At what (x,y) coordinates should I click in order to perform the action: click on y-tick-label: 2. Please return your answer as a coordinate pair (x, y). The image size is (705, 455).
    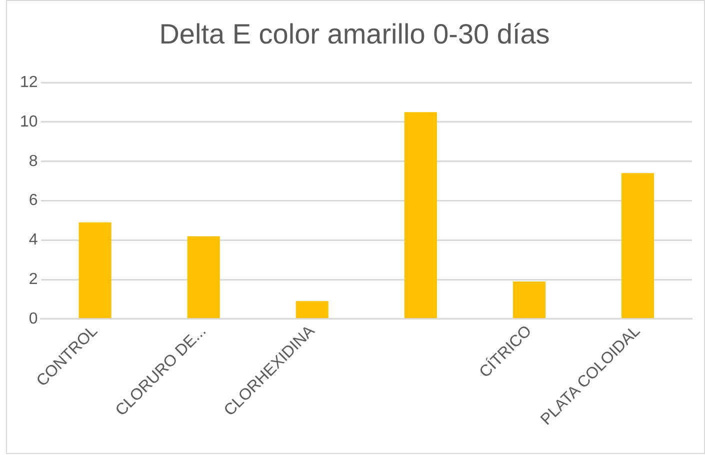
    Looking at the image, I should click on (33, 279).